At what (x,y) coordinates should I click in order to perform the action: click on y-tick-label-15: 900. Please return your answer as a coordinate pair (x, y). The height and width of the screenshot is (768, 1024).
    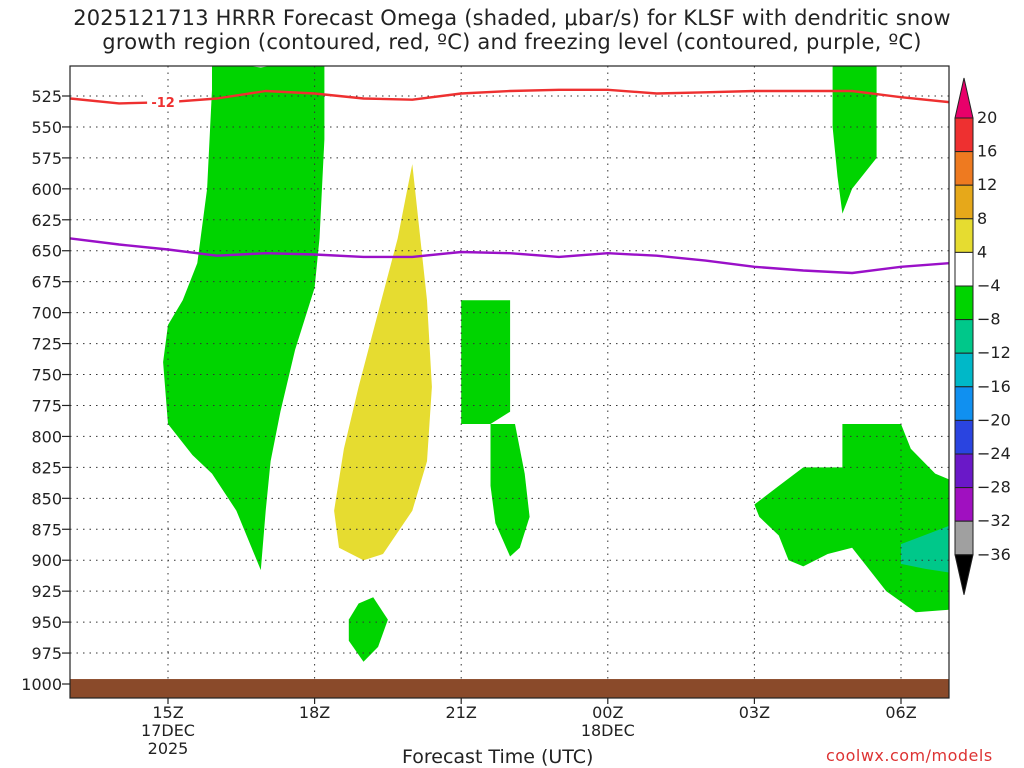
    Looking at the image, I should click on (46, 560).